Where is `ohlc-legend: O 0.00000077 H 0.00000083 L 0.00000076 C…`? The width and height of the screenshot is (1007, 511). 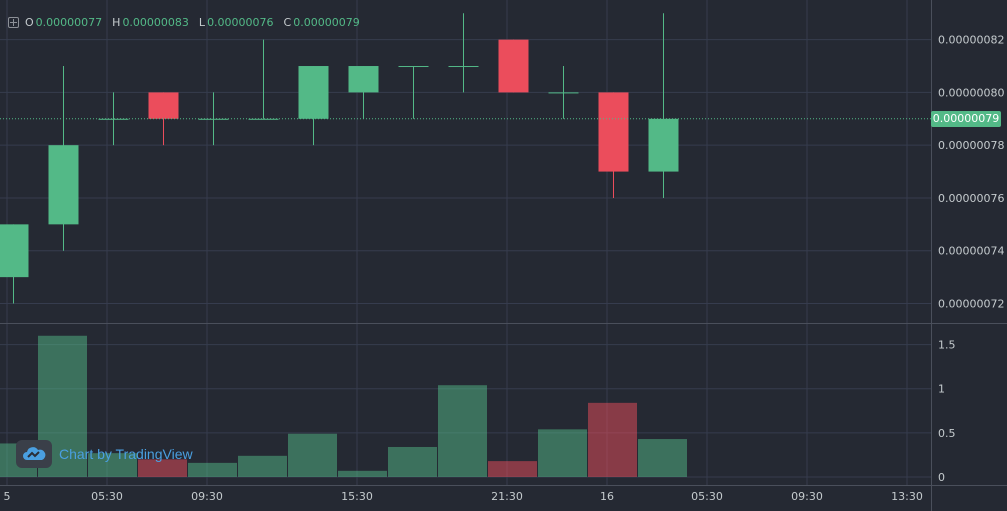
ohlc-legend: O 0.00000077 H 0.00000083 L 0.00000076 C… is located at coordinates (189, 22).